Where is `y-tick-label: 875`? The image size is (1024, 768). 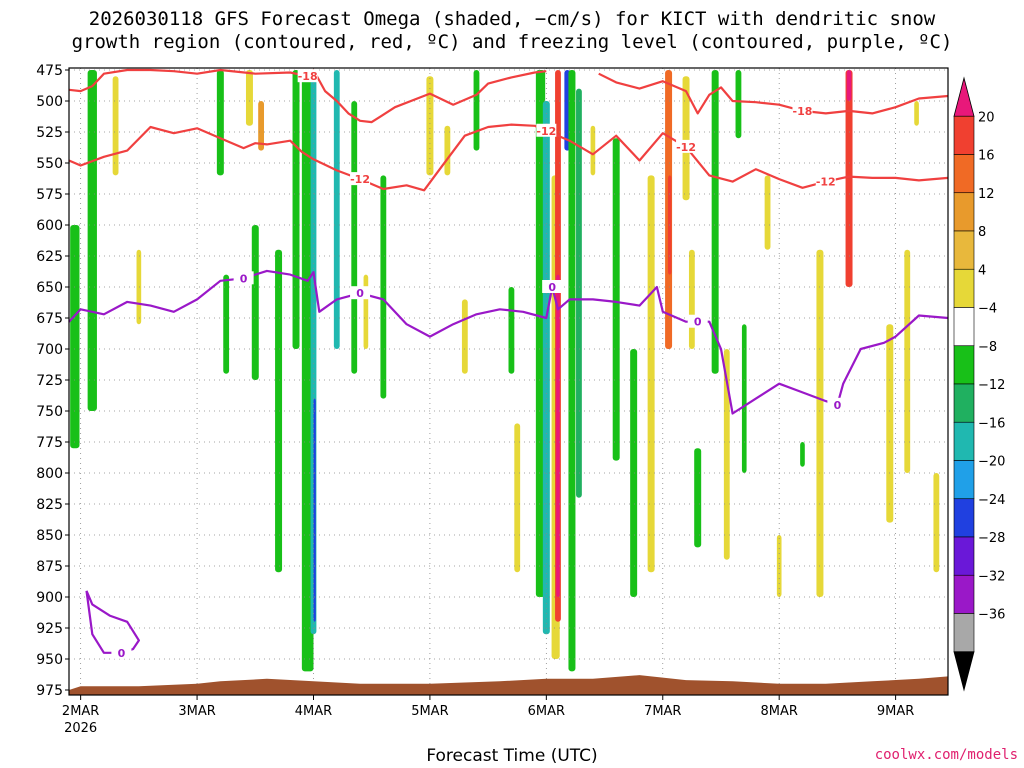 y-tick-label: 875 is located at coordinates (49, 567).